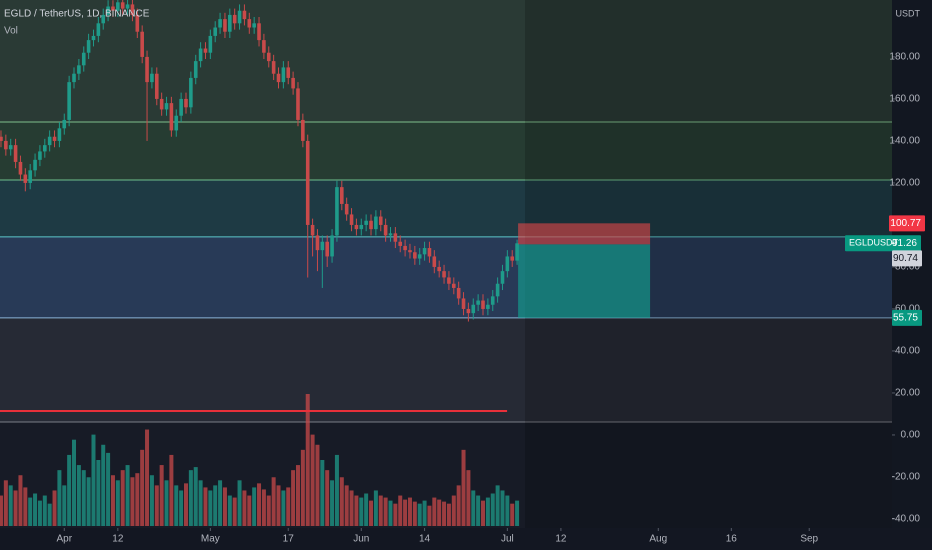 Image resolution: width=932 pixels, height=550 pixels. Describe the element at coordinates (908, 13) in the screenshot. I see `currency-label: USDT` at that location.